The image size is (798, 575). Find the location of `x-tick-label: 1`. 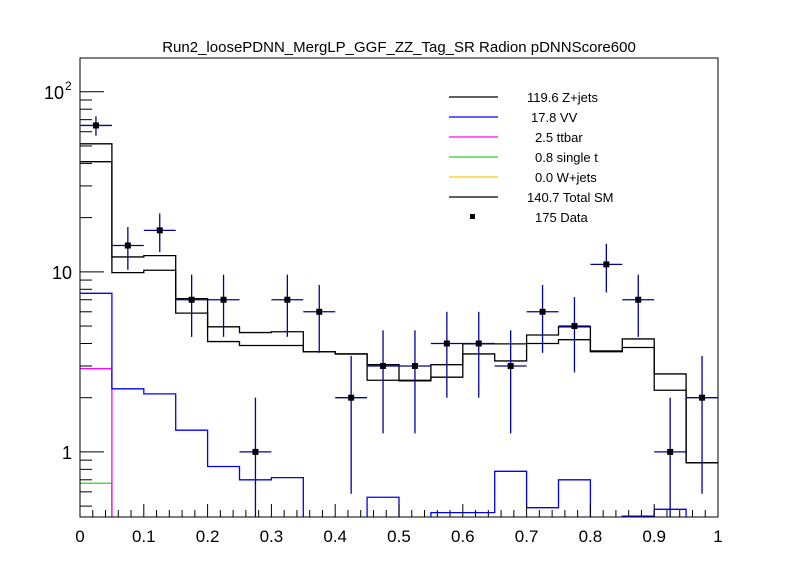

x-tick-label: 1 is located at coordinates (717, 536).